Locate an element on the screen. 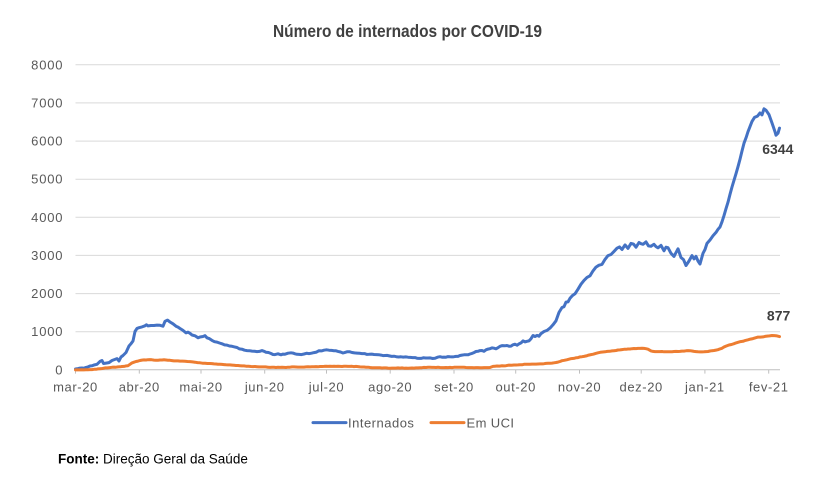 This screenshot has width=826, height=493. svg-text: 8000 is located at coordinates (47, 64).